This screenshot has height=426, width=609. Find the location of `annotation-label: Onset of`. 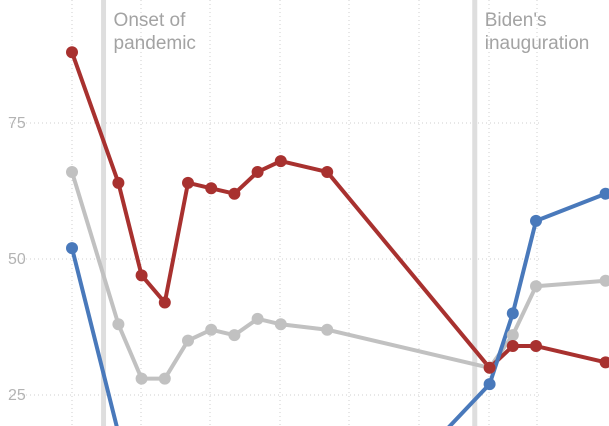

annotation-label: Onset of is located at coordinates (150, 20).